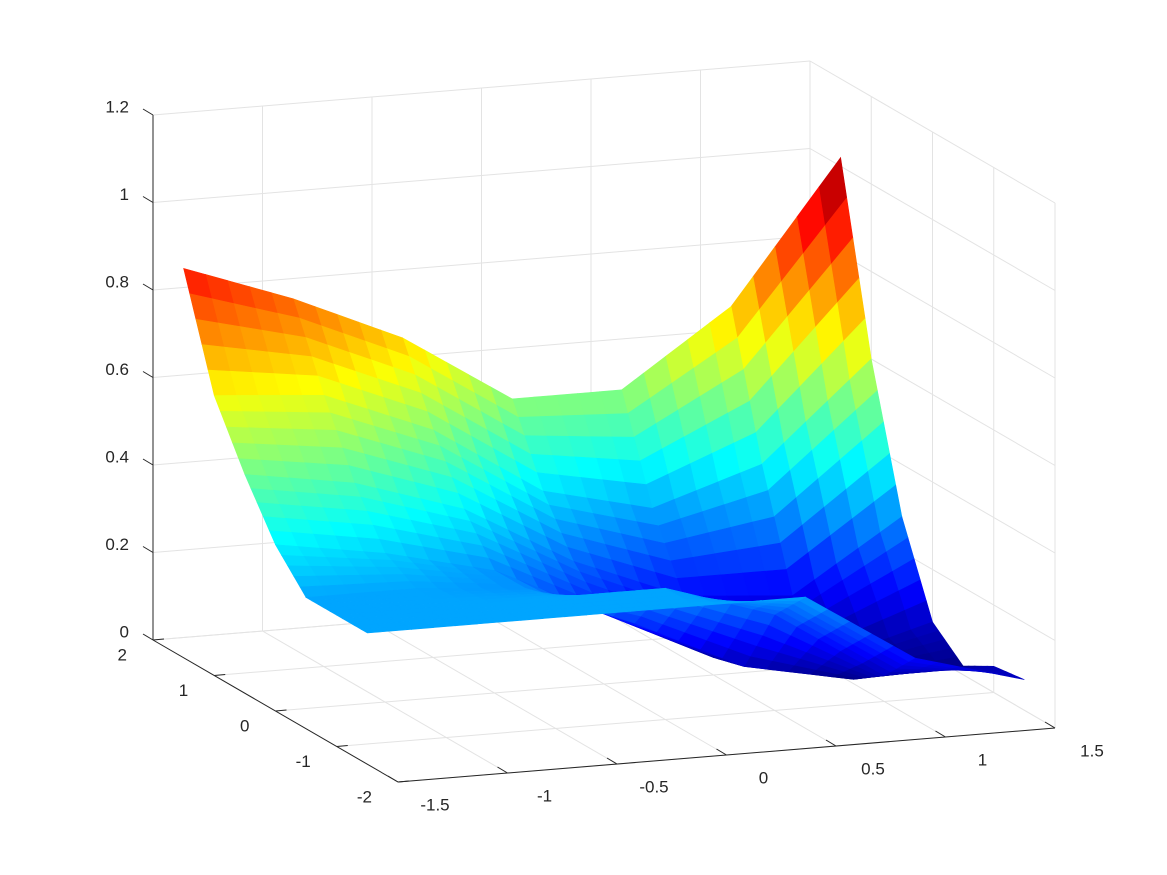 The width and height of the screenshot is (1167, 875). I want to click on x-tick-label: -0.5, so click(653, 786).